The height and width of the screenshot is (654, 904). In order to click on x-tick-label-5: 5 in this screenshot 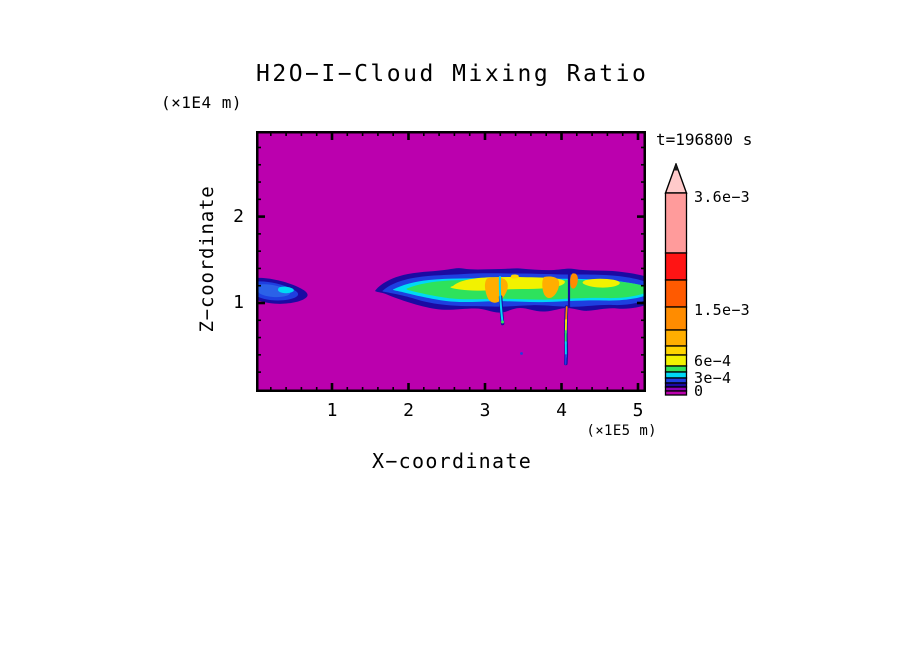, I will do `click(638, 410)`.